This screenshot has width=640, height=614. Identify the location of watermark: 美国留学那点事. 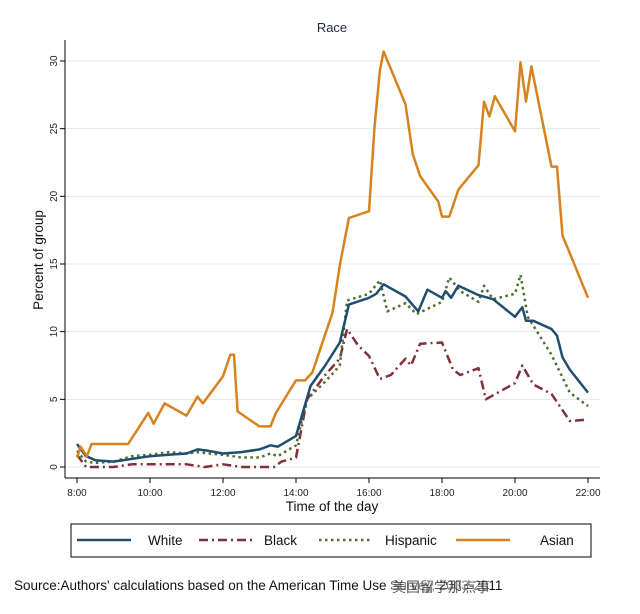
(441, 587).